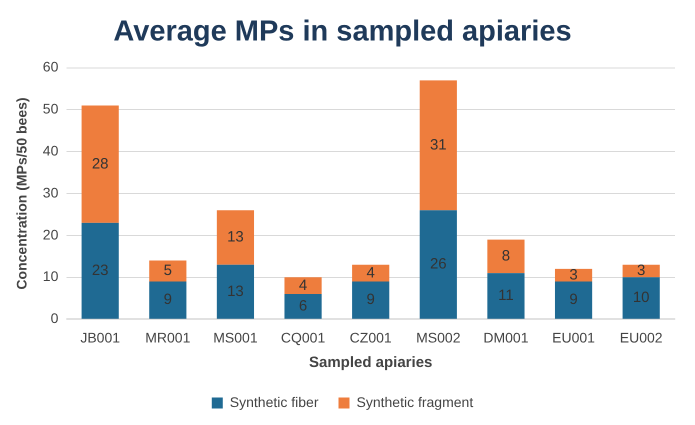  Describe the element at coordinates (21, 193) in the screenshot. I see `y-axis-title: Concentration (MPs/50 bees)` at that location.